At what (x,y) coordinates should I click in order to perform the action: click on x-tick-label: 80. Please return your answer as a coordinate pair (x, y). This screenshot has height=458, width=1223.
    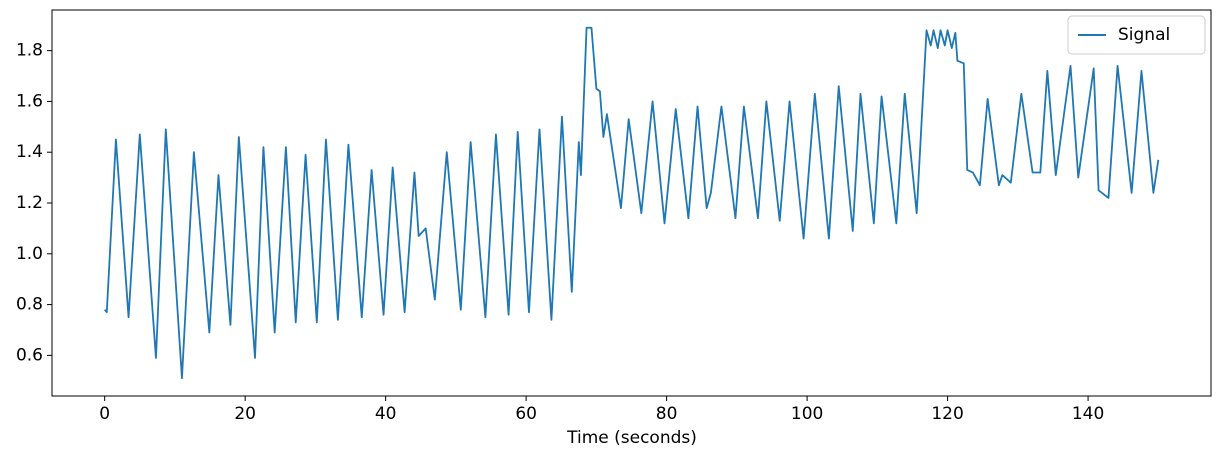
    Looking at the image, I should click on (667, 414).